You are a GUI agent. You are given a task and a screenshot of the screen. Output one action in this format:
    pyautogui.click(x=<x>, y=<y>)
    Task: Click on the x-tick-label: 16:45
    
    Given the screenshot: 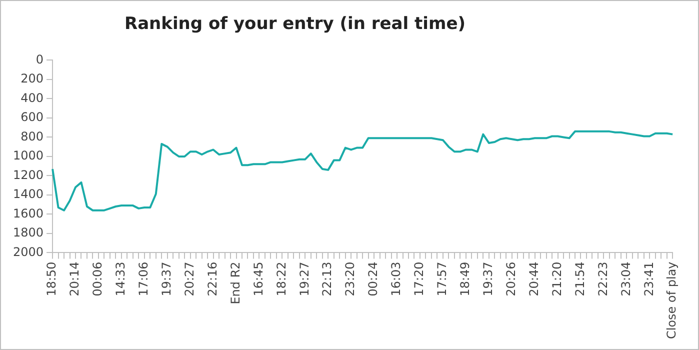 What is the action you would take?
    pyautogui.click(x=258, y=279)
    